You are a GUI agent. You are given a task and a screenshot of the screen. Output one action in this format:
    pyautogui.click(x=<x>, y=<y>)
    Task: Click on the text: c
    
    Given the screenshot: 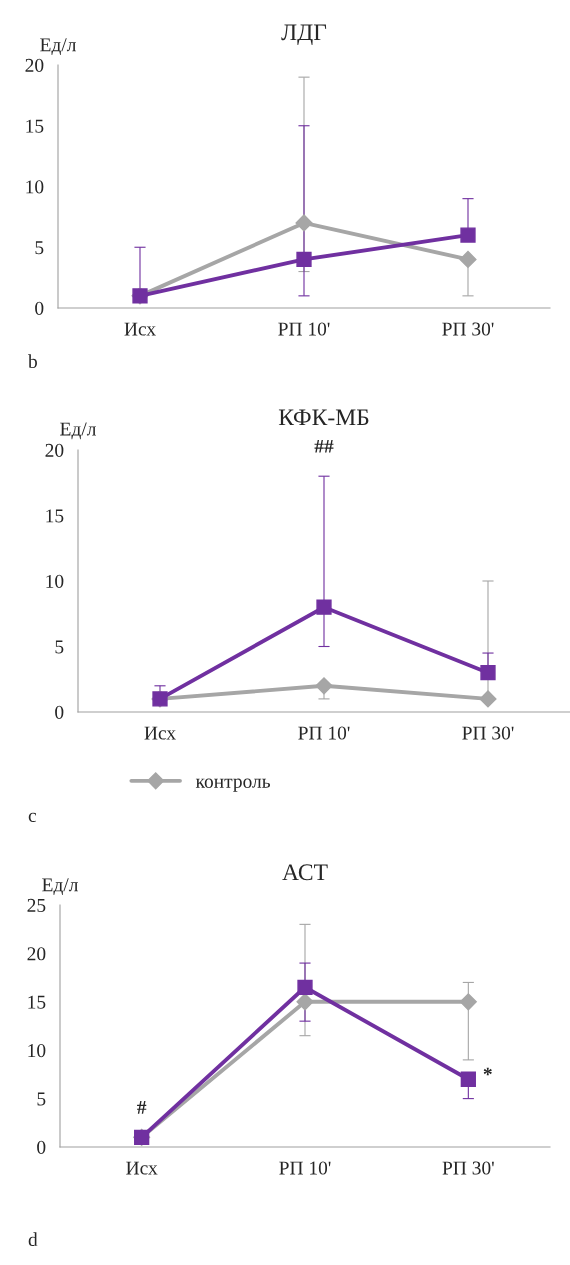 What is the action you would take?
    pyautogui.click(x=32, y=817)
    